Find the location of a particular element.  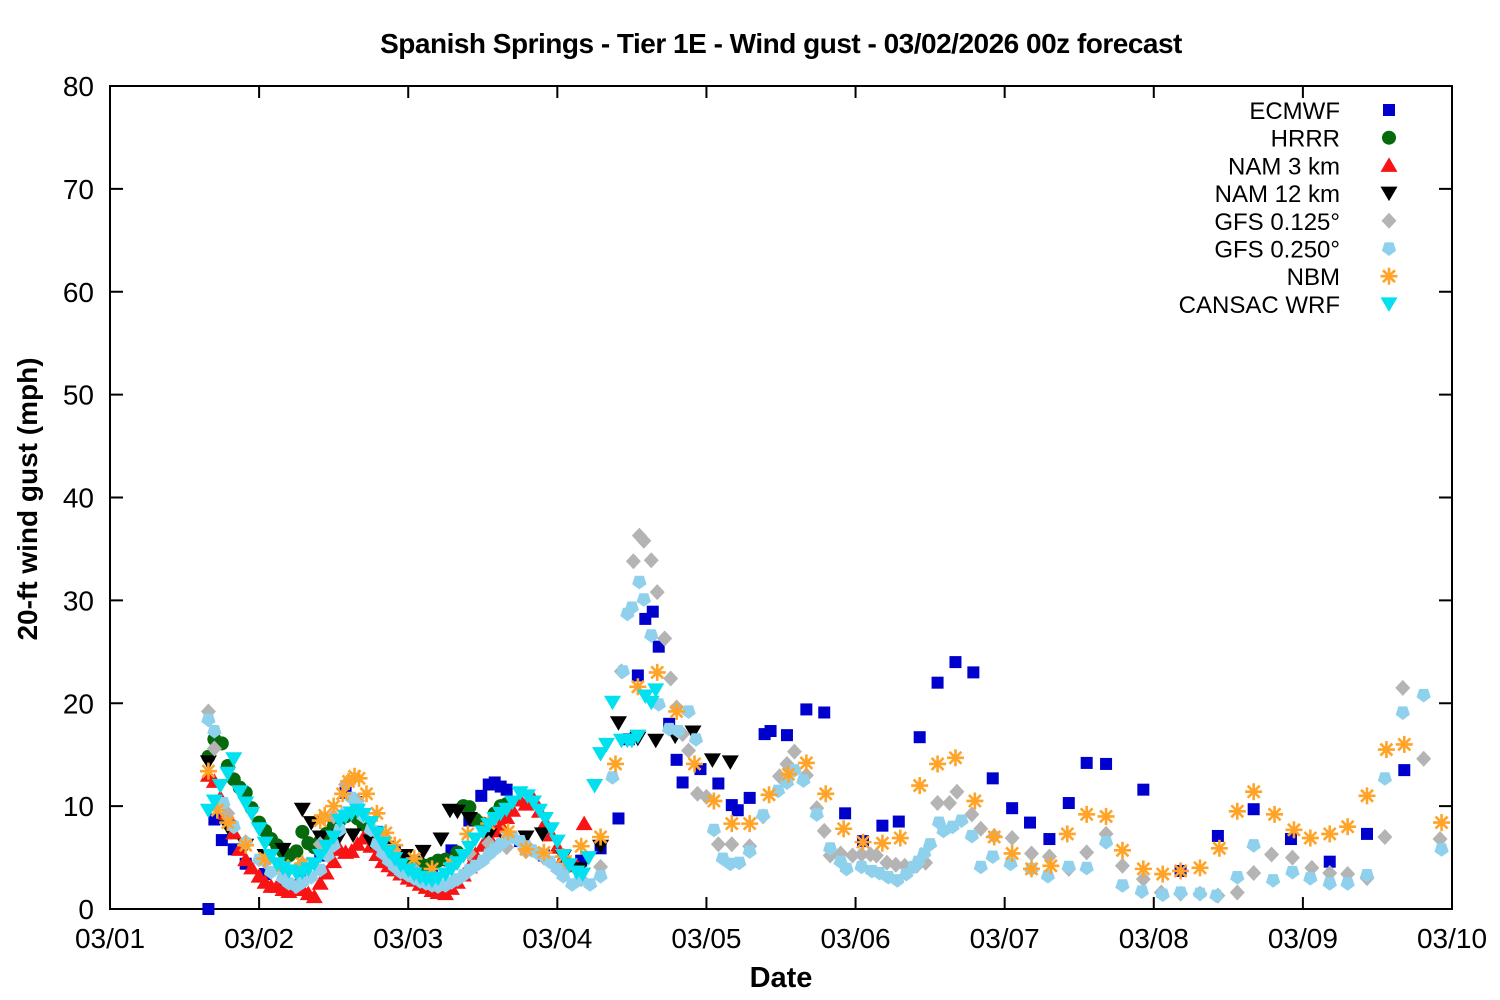

legend-label: NBM is located at coordinates (1313, 277).